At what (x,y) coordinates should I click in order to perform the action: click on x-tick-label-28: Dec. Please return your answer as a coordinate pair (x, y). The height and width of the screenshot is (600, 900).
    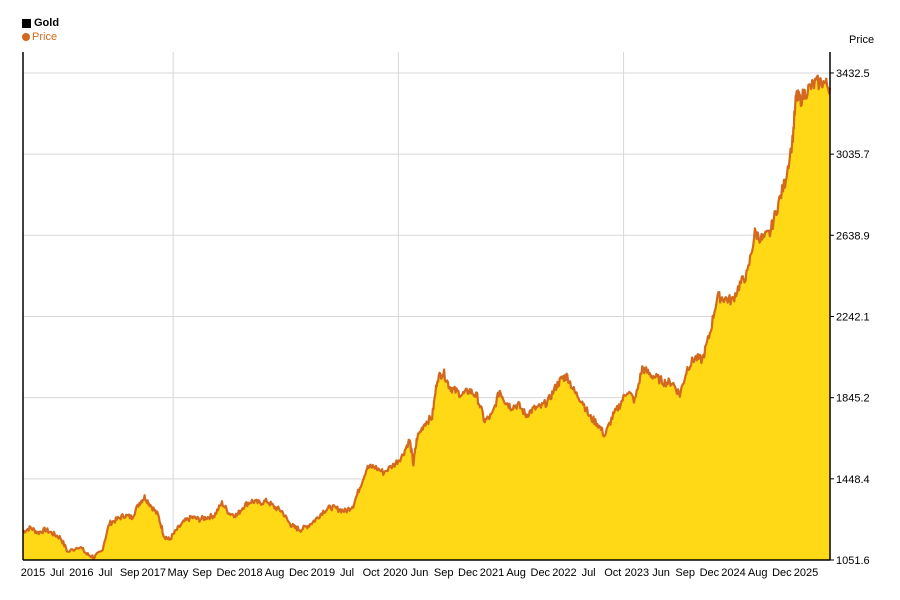
    Looking at the image, I should click on (710, 573).